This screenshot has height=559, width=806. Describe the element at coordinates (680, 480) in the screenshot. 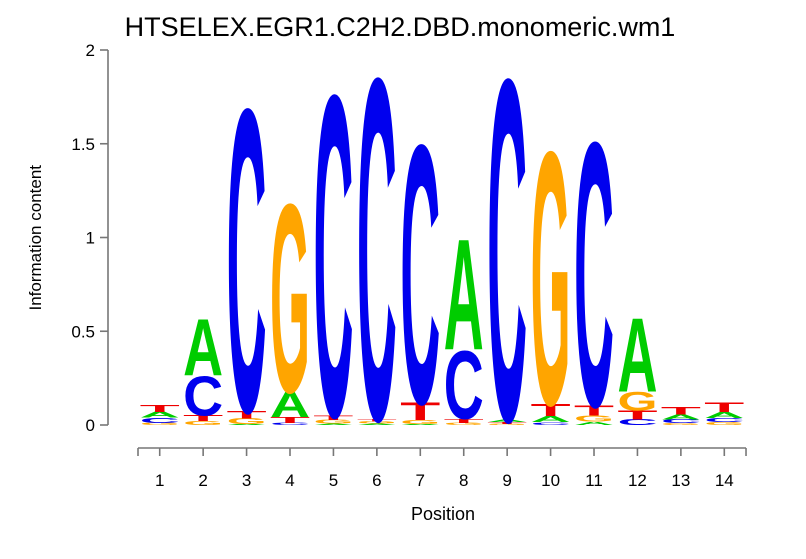

I see `x-tick-label: 13` at that location.